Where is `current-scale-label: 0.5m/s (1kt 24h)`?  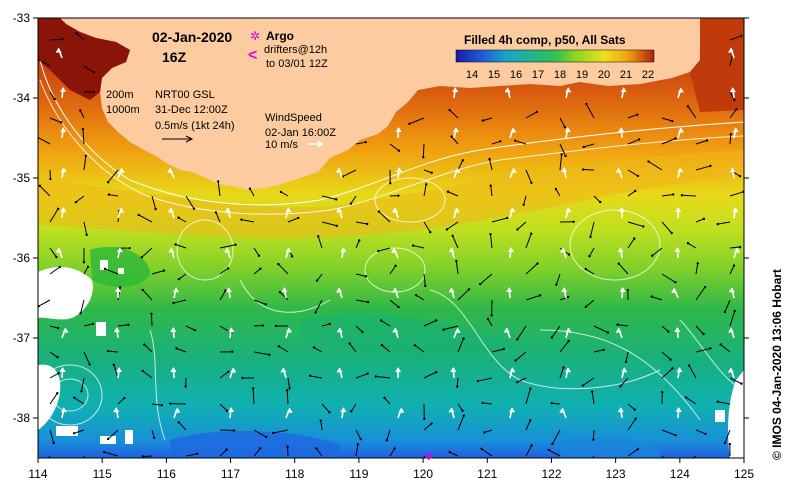 current-scale-label: 0.5m/s (1kt 24h) is located at coordinates (194, 126).